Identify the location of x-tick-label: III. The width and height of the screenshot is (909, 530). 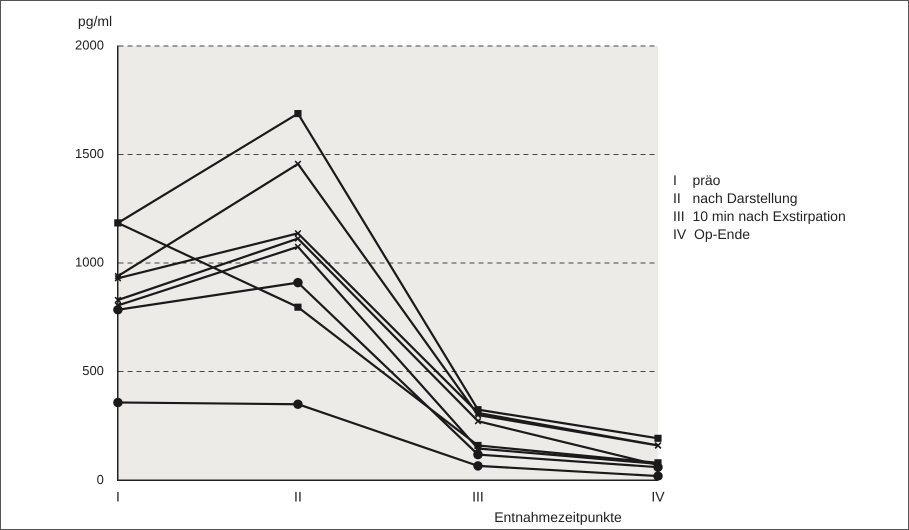
(478, 496).